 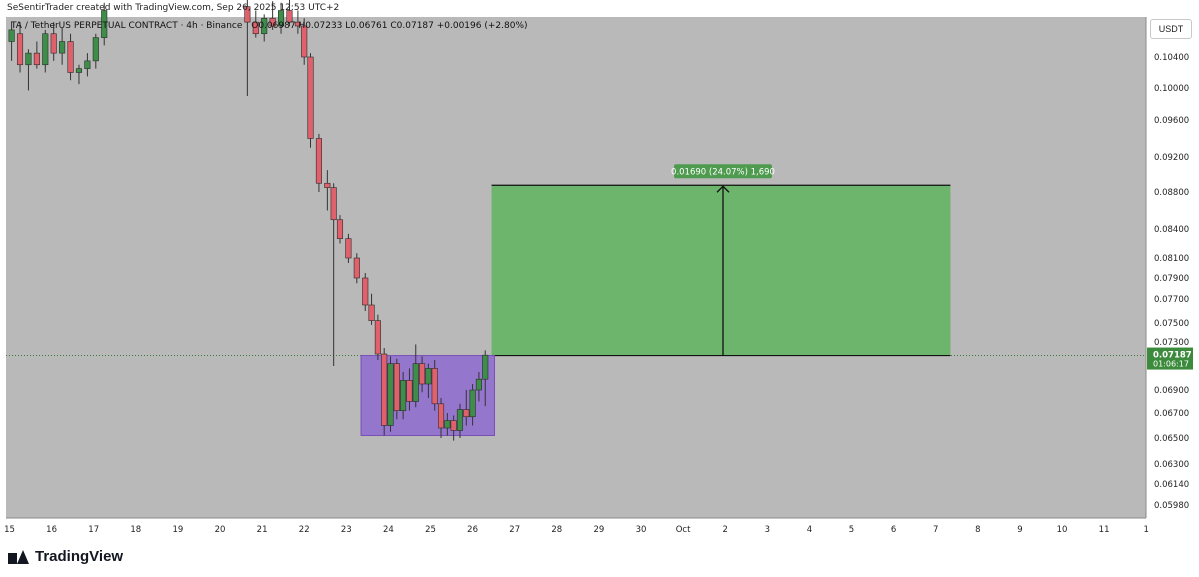 What do you see at coordinates (220, 530) in the screenshot?
I see `date-tick-label: 20` at bounding box center [220, 530].